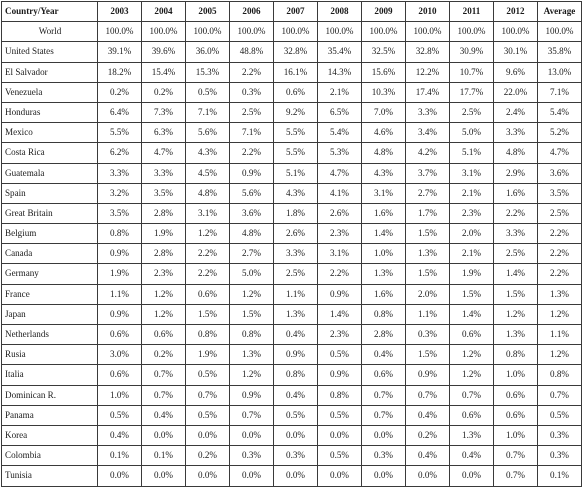  What do you see at coordinates (339, 234) in the screenshot?
I see `value-cell: 2.3%` at bounding box center [339, 234].